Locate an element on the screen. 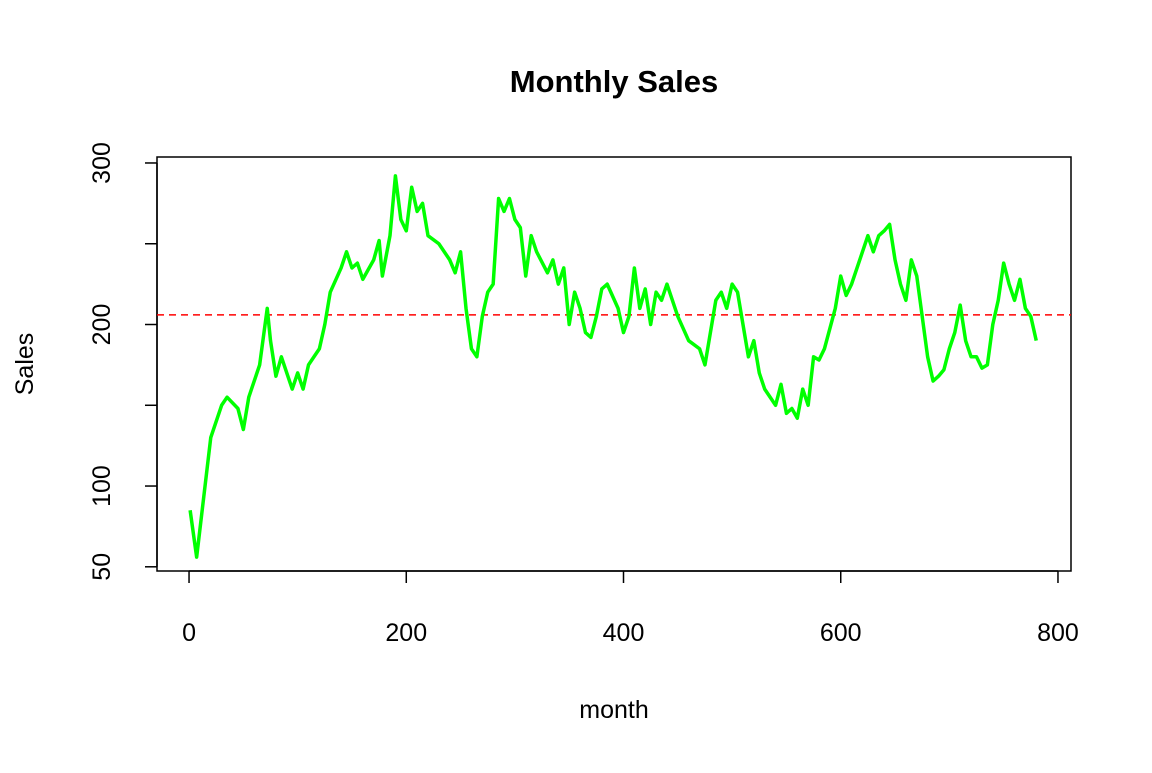  y-tick-label: 50 is located at coordinates (102, 567).